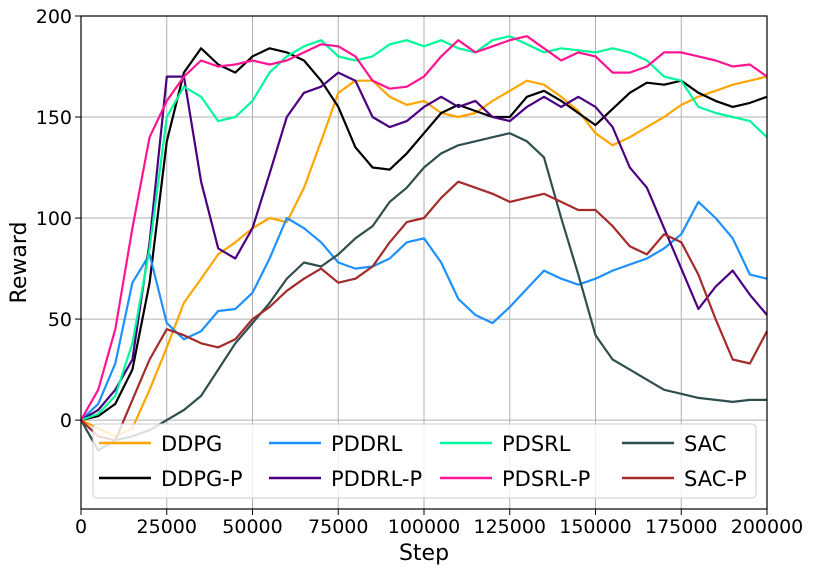 The width and height of the screenshot is (814, 576). Describe the element at coordinates (54, 17) in the screenshot. I see `y-tick-label: 200` at that location.